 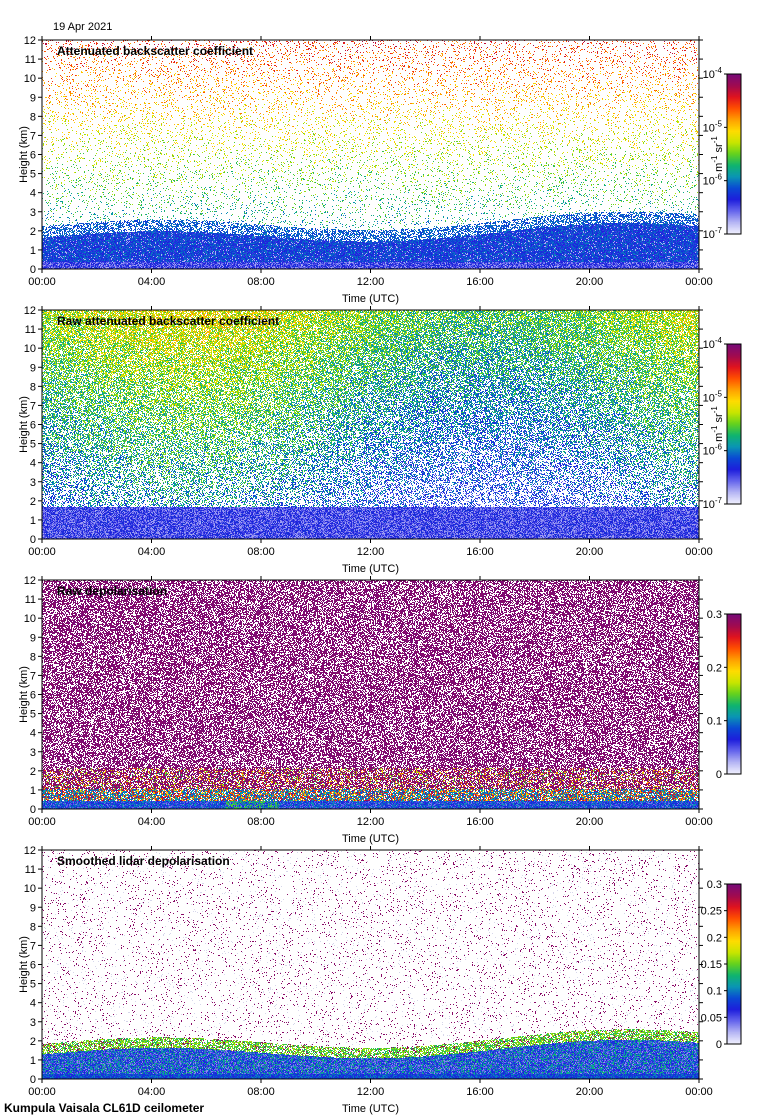 What do you see at coordinates (714, 938) in the screenshot?
I see `colorbar-tick-label: 0.2` at bounding box center [714, 938].